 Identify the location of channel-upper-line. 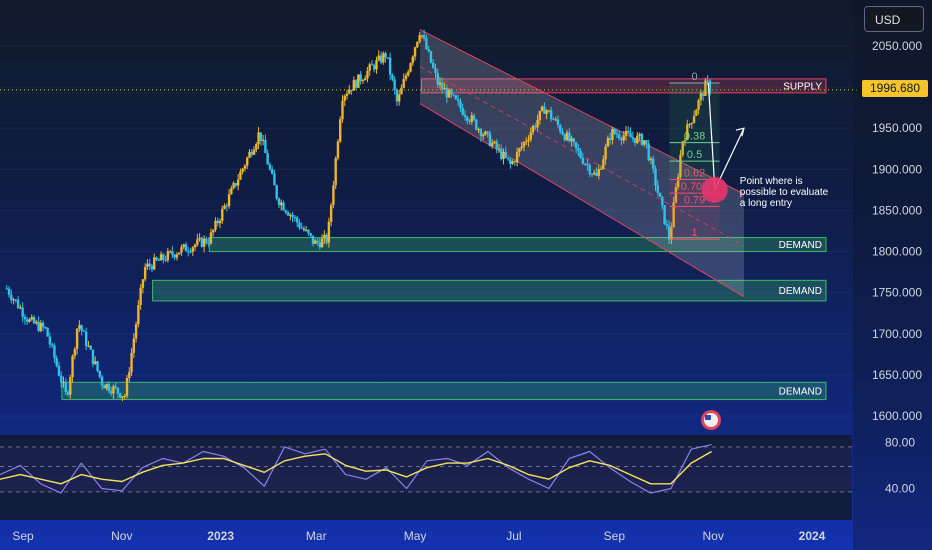
(582, 112).